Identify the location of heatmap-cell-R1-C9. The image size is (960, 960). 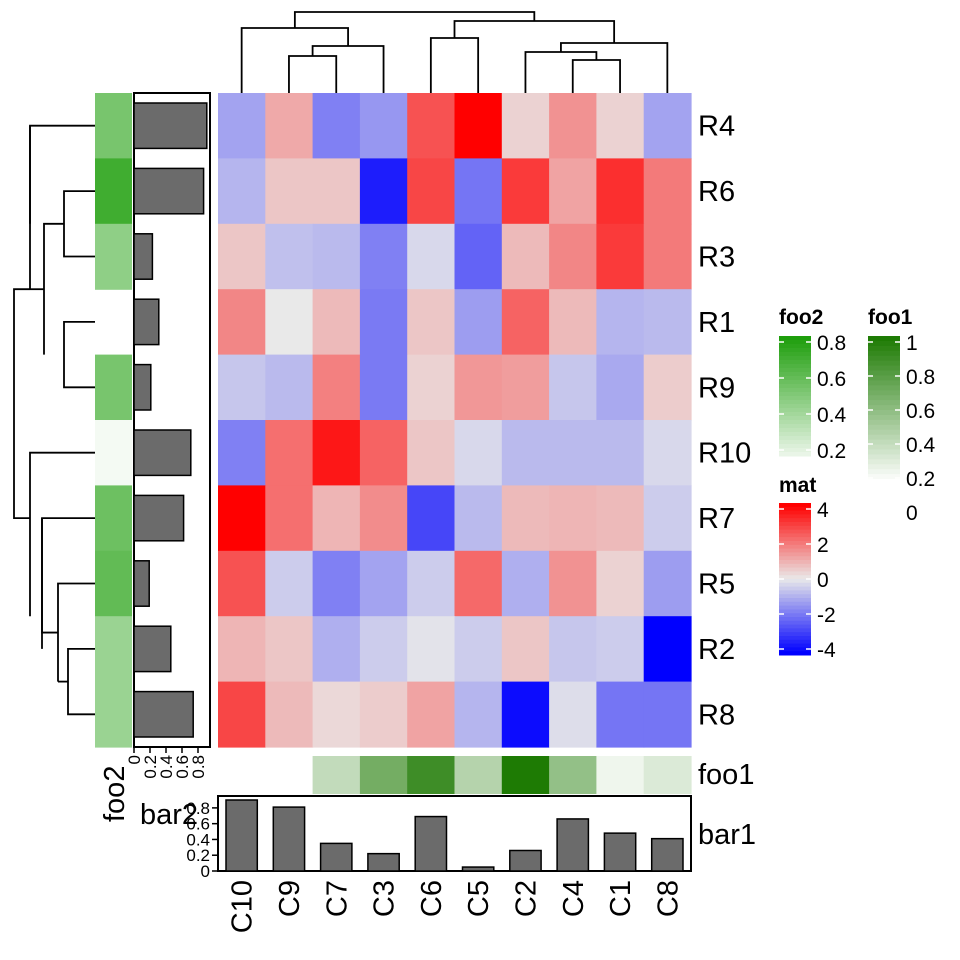
(289, 322).